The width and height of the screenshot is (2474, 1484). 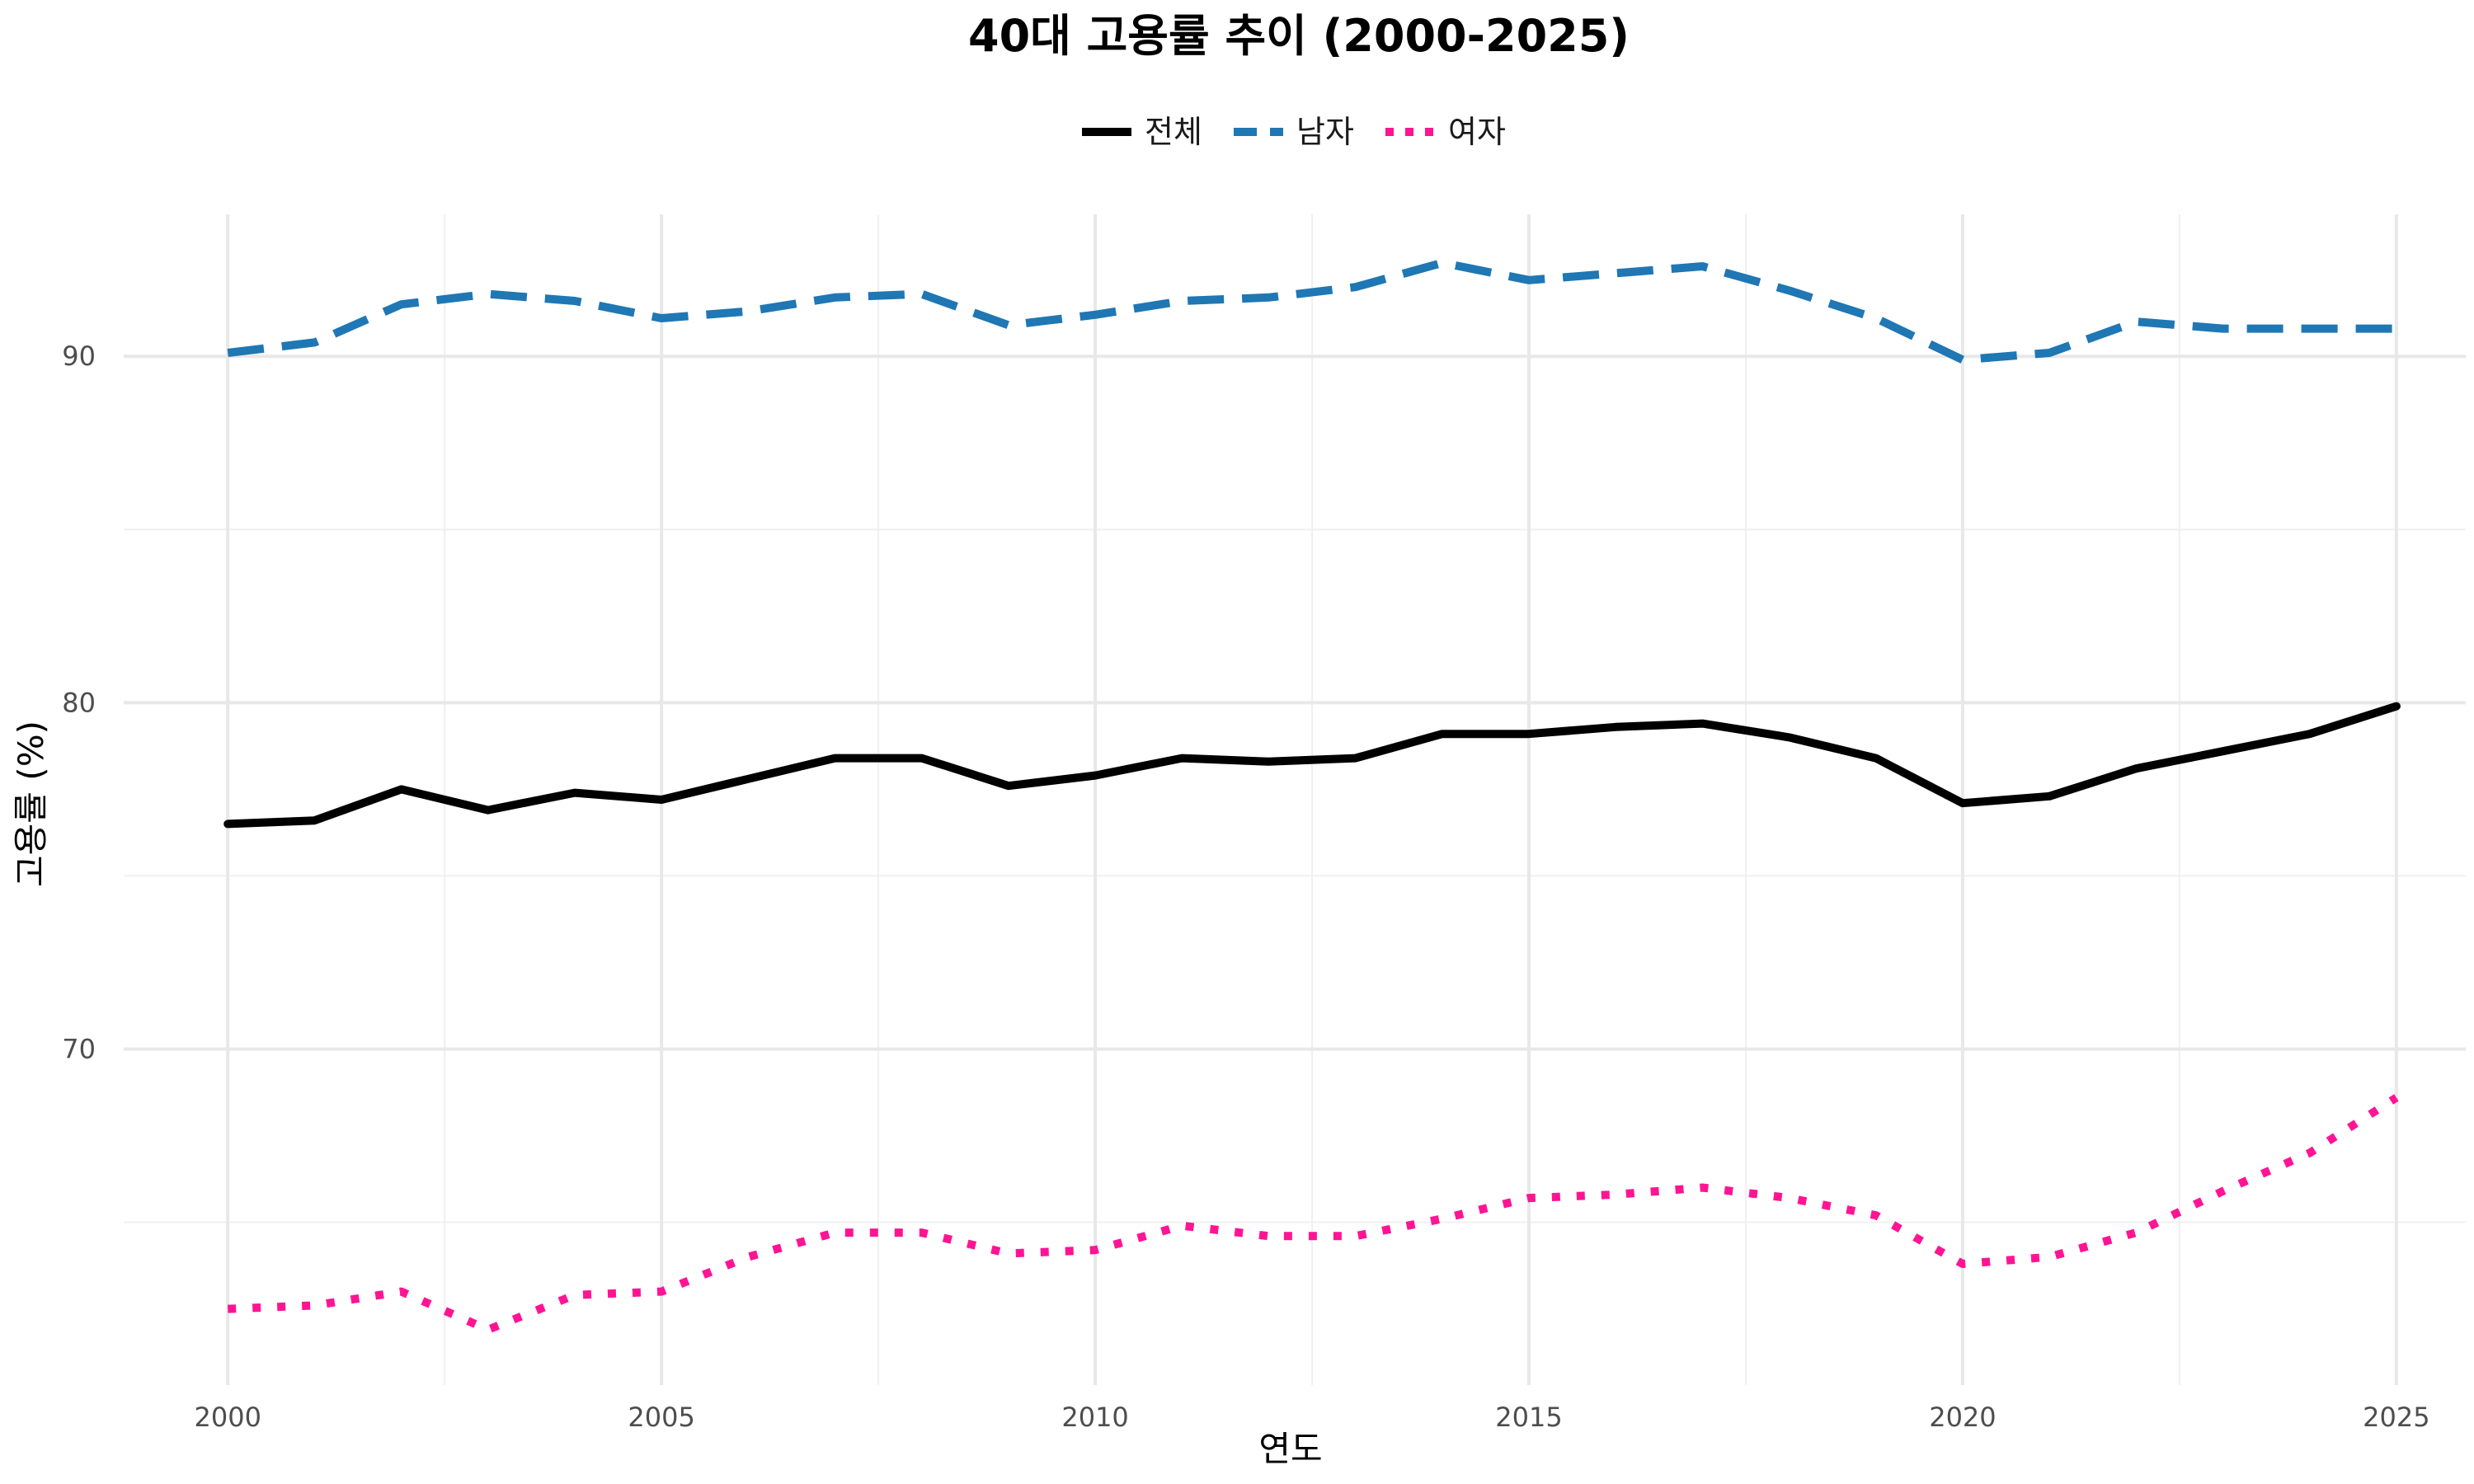 What do you see at coordinates (31, 804) in the screenshot?
I see `y-axis-title: 고용률 (%)` at bounding box center [31, 804].